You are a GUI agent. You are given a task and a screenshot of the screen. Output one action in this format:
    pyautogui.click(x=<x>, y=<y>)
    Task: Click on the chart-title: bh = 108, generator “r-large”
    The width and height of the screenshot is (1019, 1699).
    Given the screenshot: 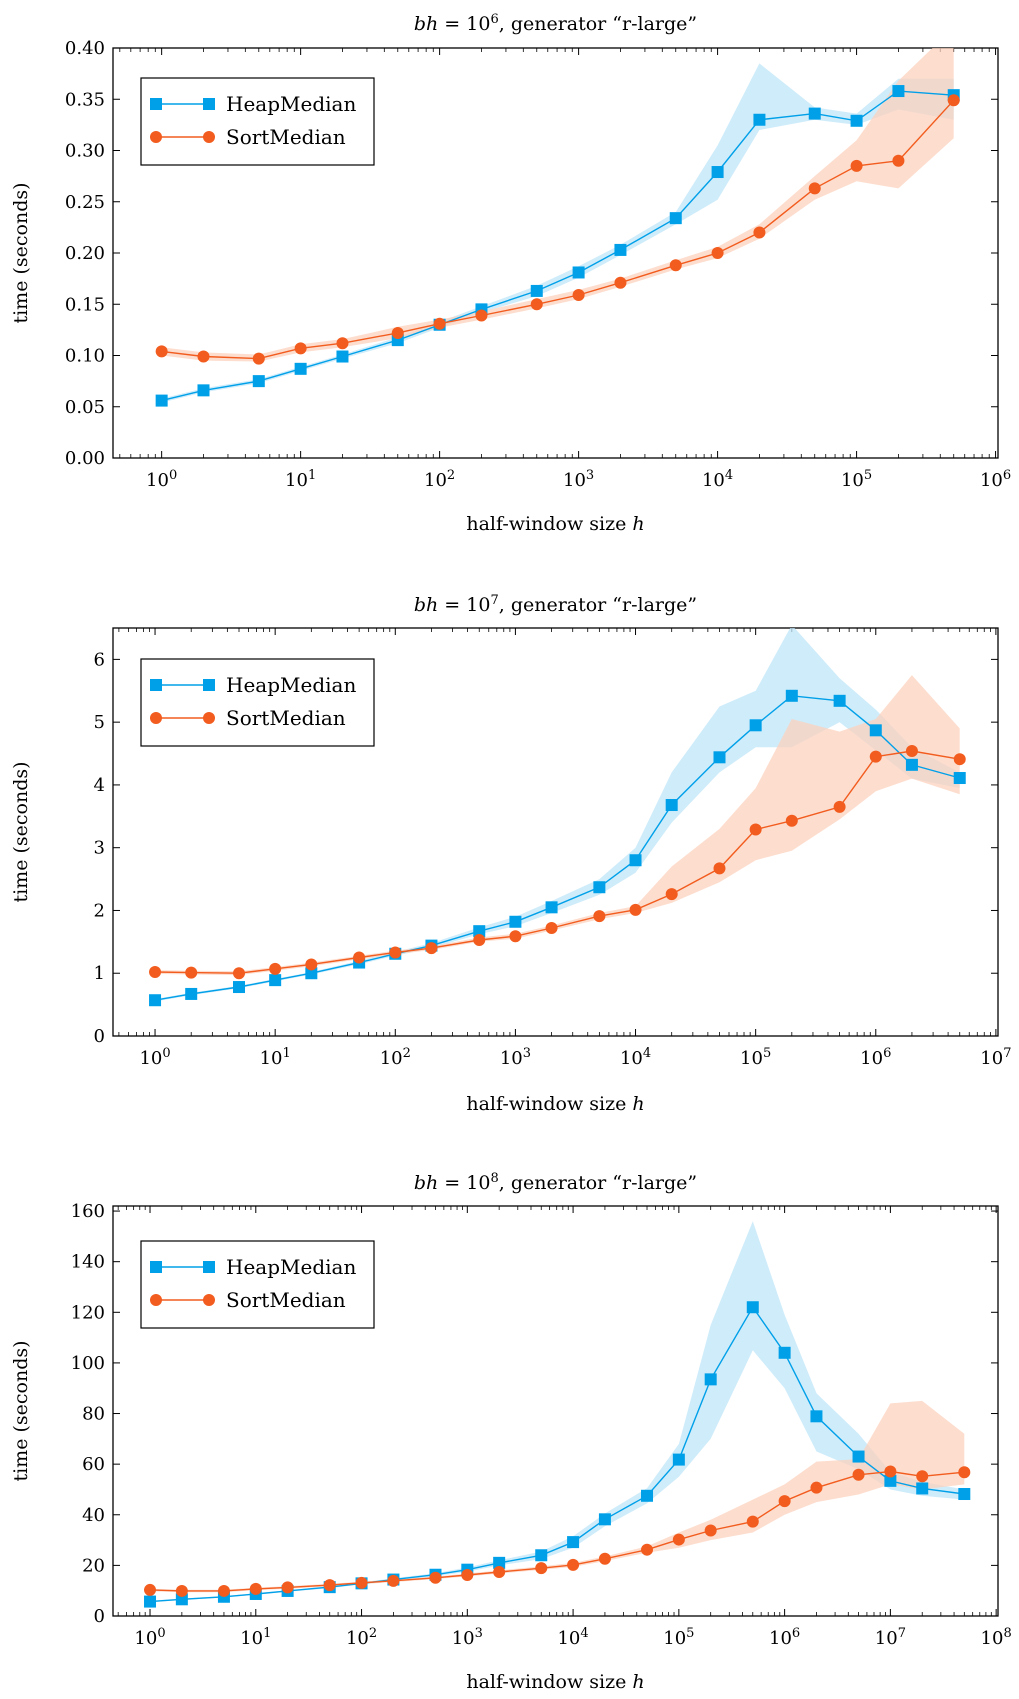 What is the action you would take?
    pyautogui.click(x=555, y=1183)
    